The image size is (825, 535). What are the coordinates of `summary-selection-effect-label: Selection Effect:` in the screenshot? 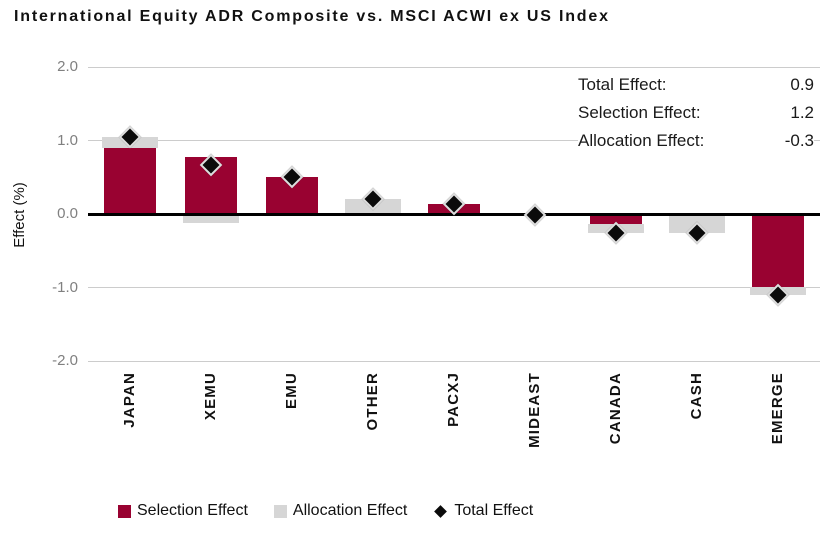 It's located at (639, 112).